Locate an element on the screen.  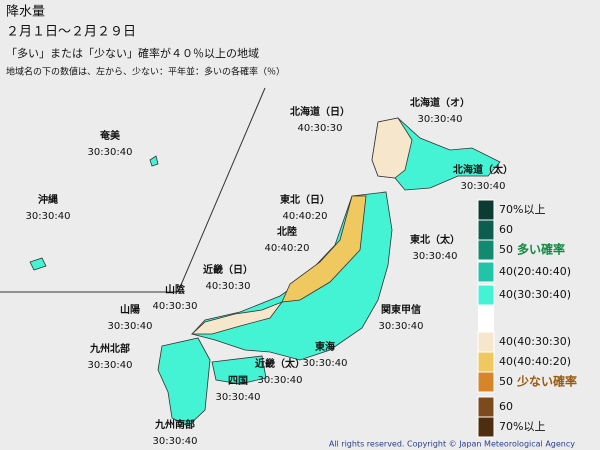
region-name: 東海 is located at coordinates (325, 346).